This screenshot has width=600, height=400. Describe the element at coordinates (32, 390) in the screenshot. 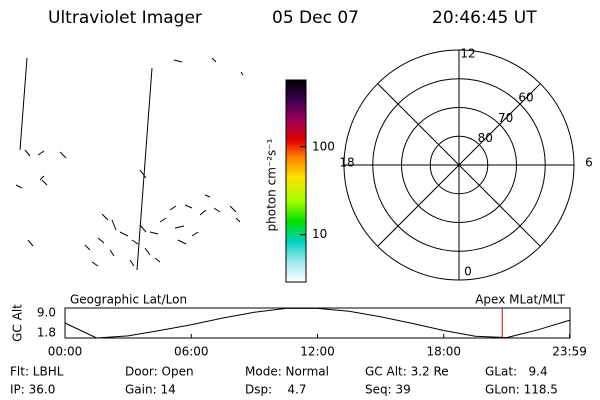

I see `info-field: IP: 36.0` at that location.